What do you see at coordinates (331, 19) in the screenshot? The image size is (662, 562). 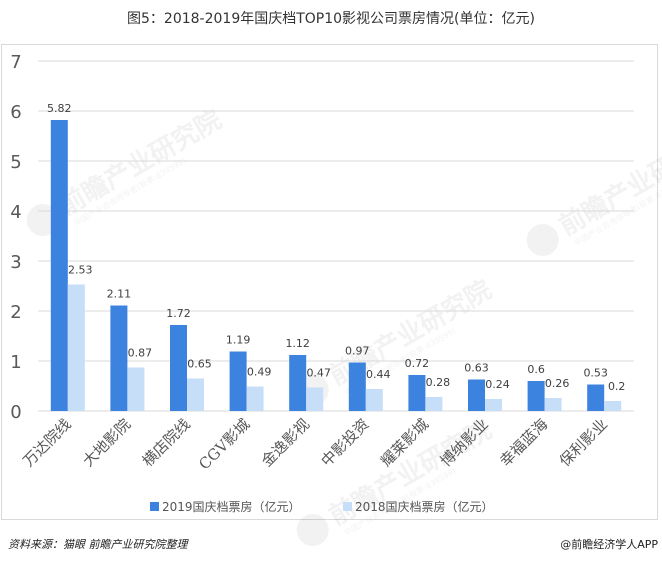 I see `chart-title: 图5：2018-2019年国庆档TOP10影视公司票房情况(单位：亿元)` at bounding box center [331, 19].